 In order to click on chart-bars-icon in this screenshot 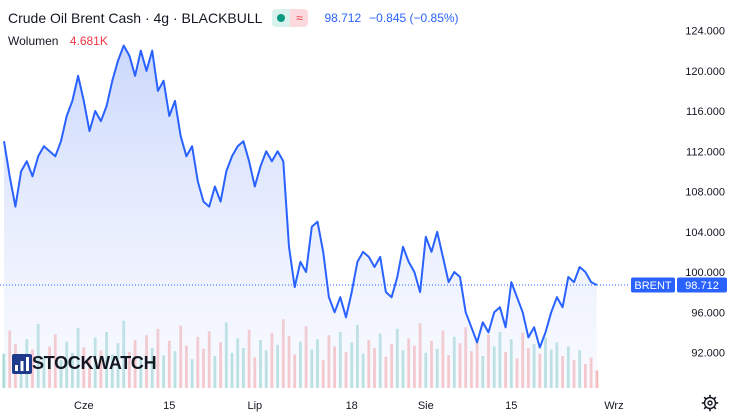, I will do `click(22, 363)`.